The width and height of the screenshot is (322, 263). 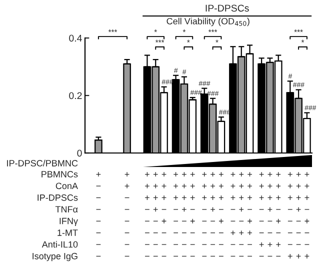 What do you see at coordinates (299, 215) in the screenshot?
I see `category-label: +++ +++ +++ −+− −−+ −−− −−− +++` at bounding box center [299, 215].